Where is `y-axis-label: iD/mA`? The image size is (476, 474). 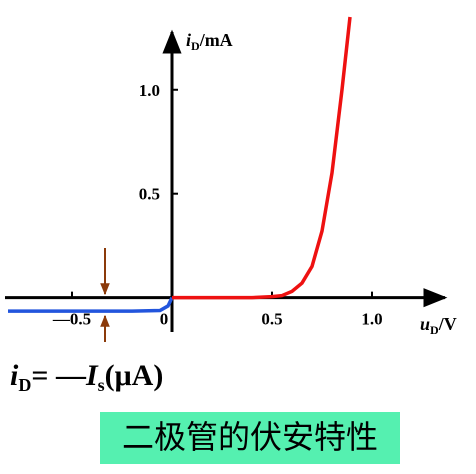
y-axis-label: iD/mA is located at coordinates (209, 41).